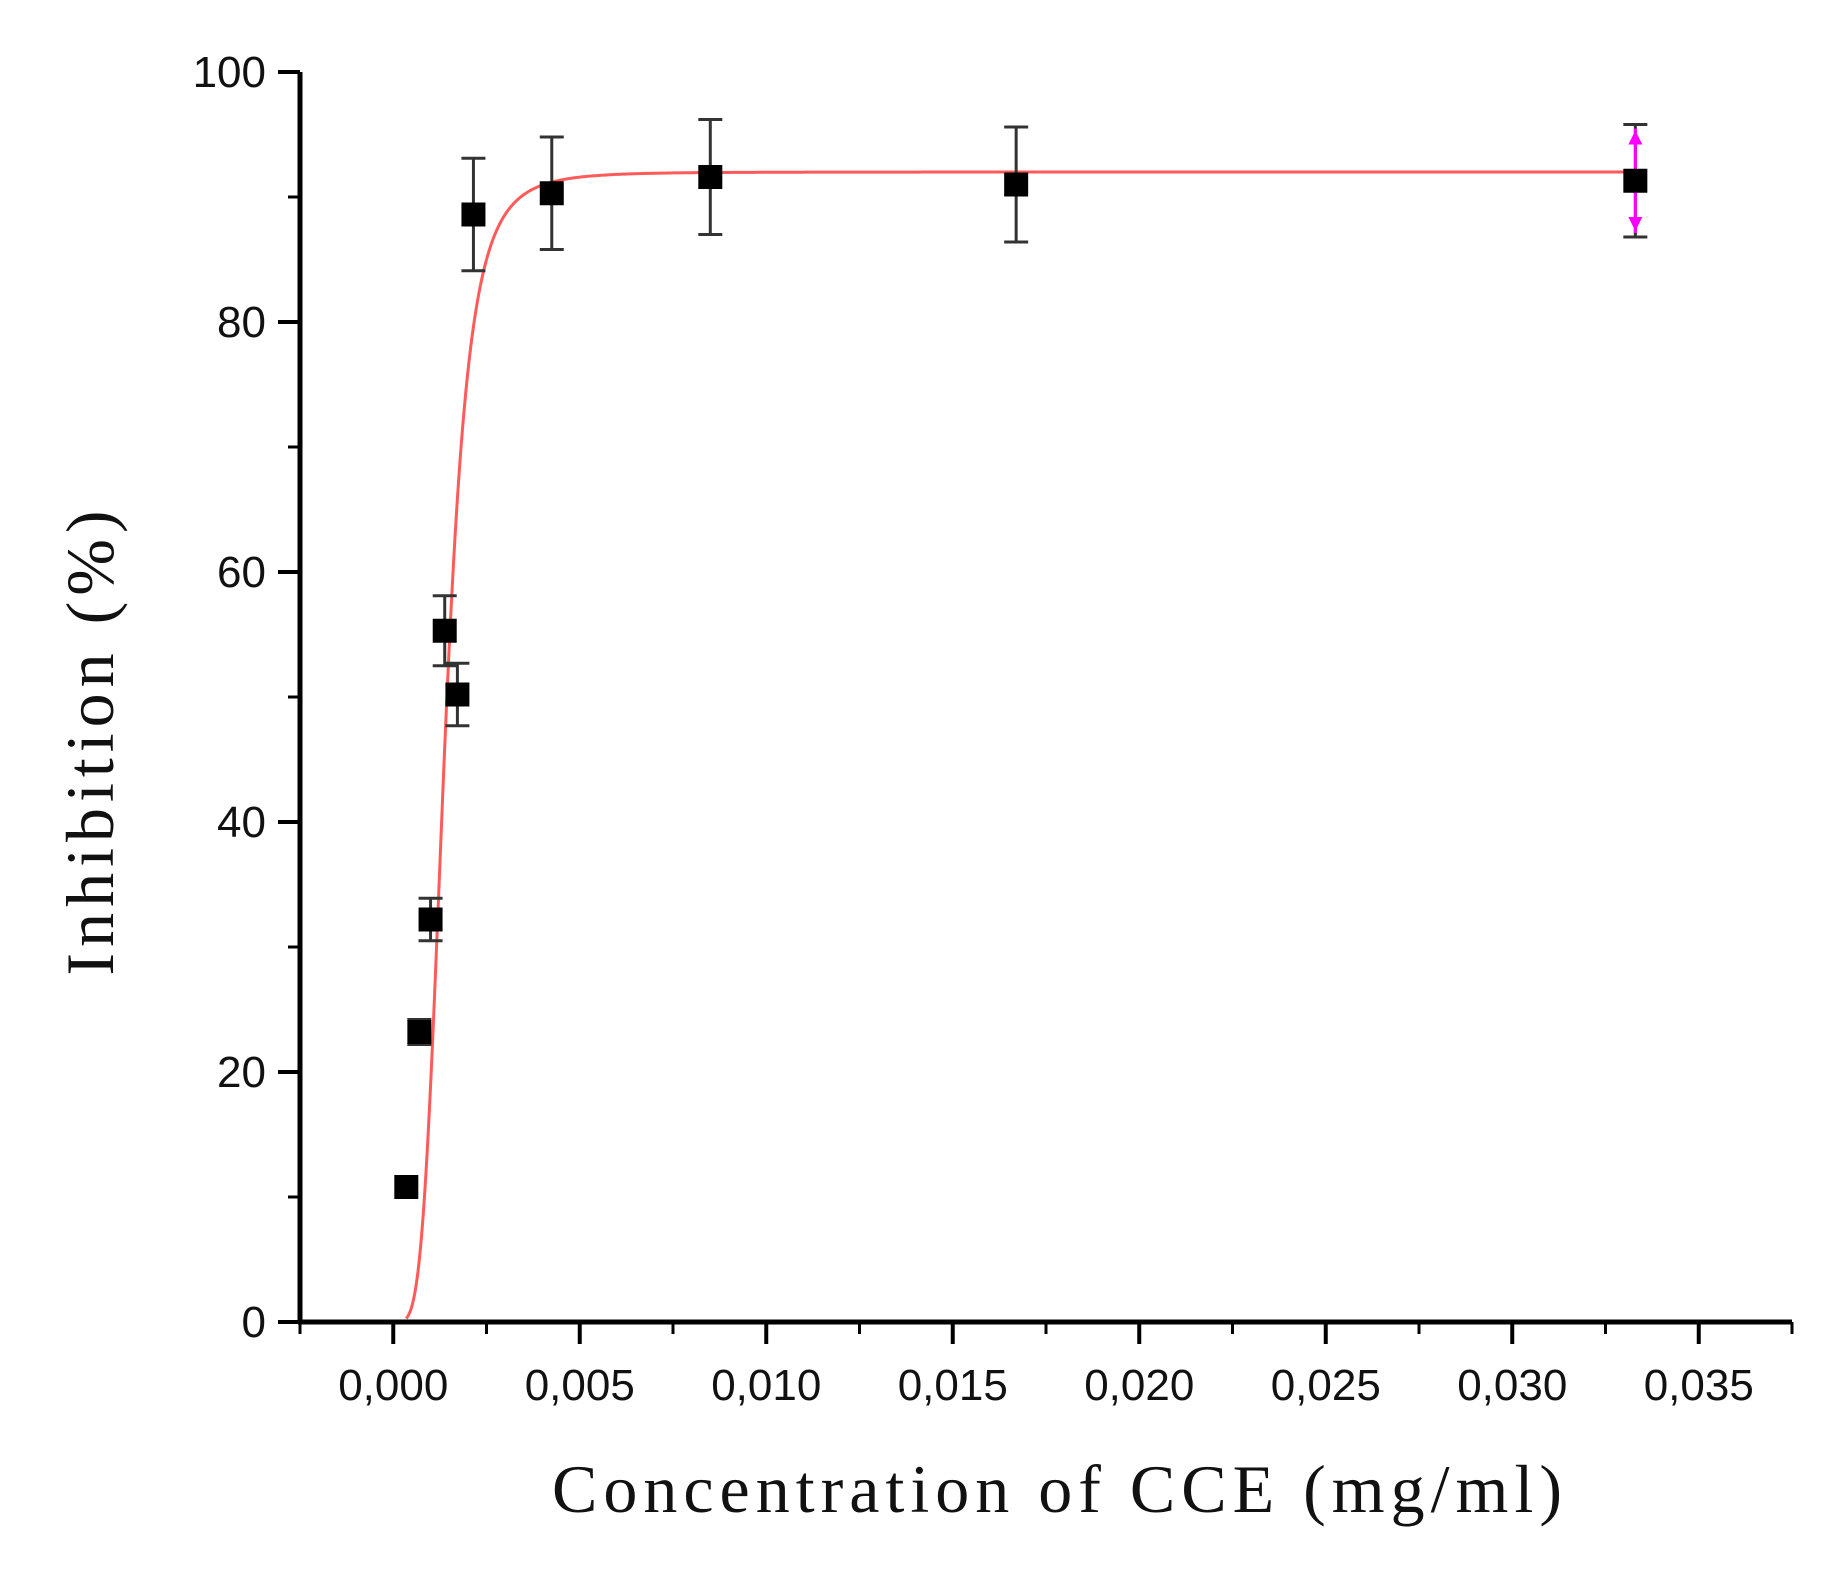 The width and height of the screenshot is (1825, 1570). I want to click on x-tick-label: 0,025, so click(1326, 1385).